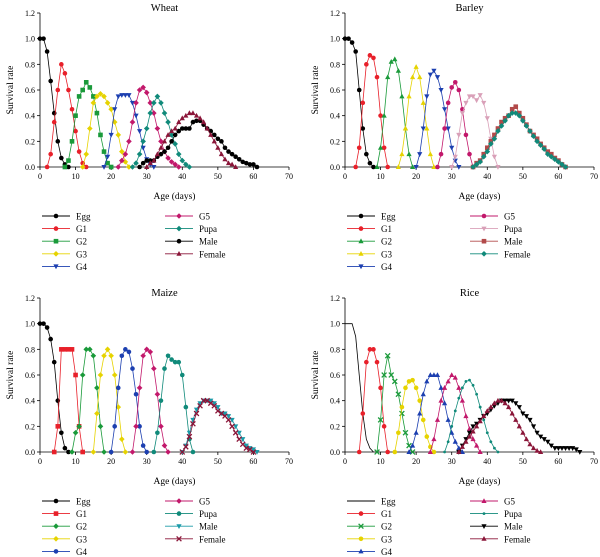  Describe the element at coordinates (471, 416) in the screenshot. I see `series-line-pupa` at that location.